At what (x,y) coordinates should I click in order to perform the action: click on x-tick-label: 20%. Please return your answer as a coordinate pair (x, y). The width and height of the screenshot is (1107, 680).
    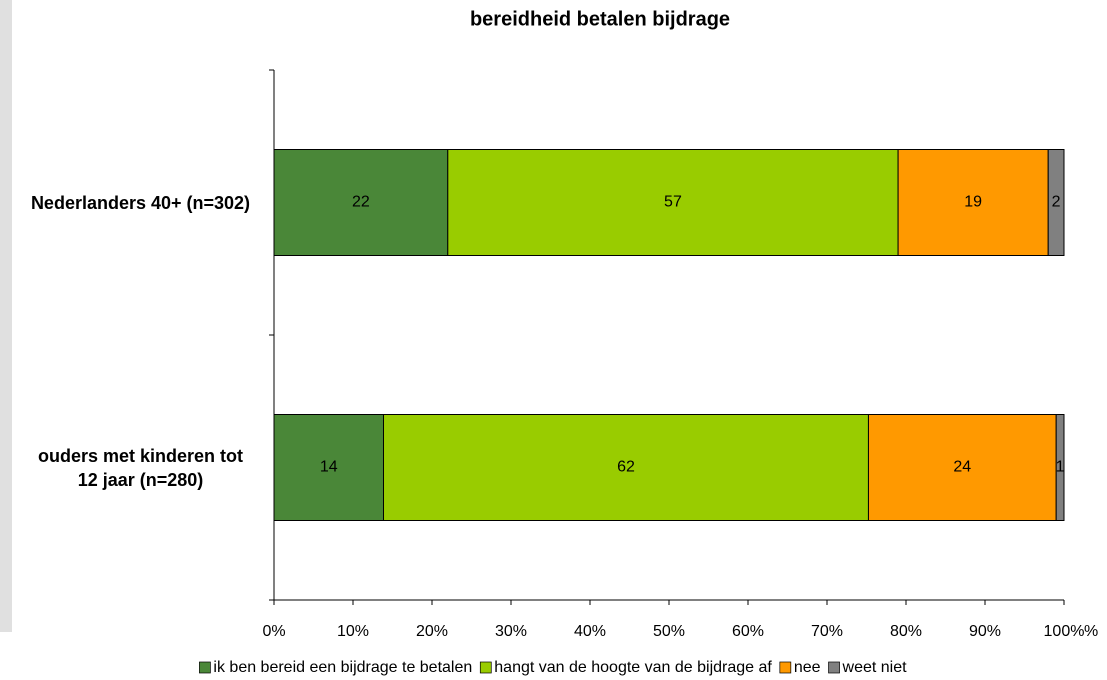
    Looking at the image, I should click on (432, 631).